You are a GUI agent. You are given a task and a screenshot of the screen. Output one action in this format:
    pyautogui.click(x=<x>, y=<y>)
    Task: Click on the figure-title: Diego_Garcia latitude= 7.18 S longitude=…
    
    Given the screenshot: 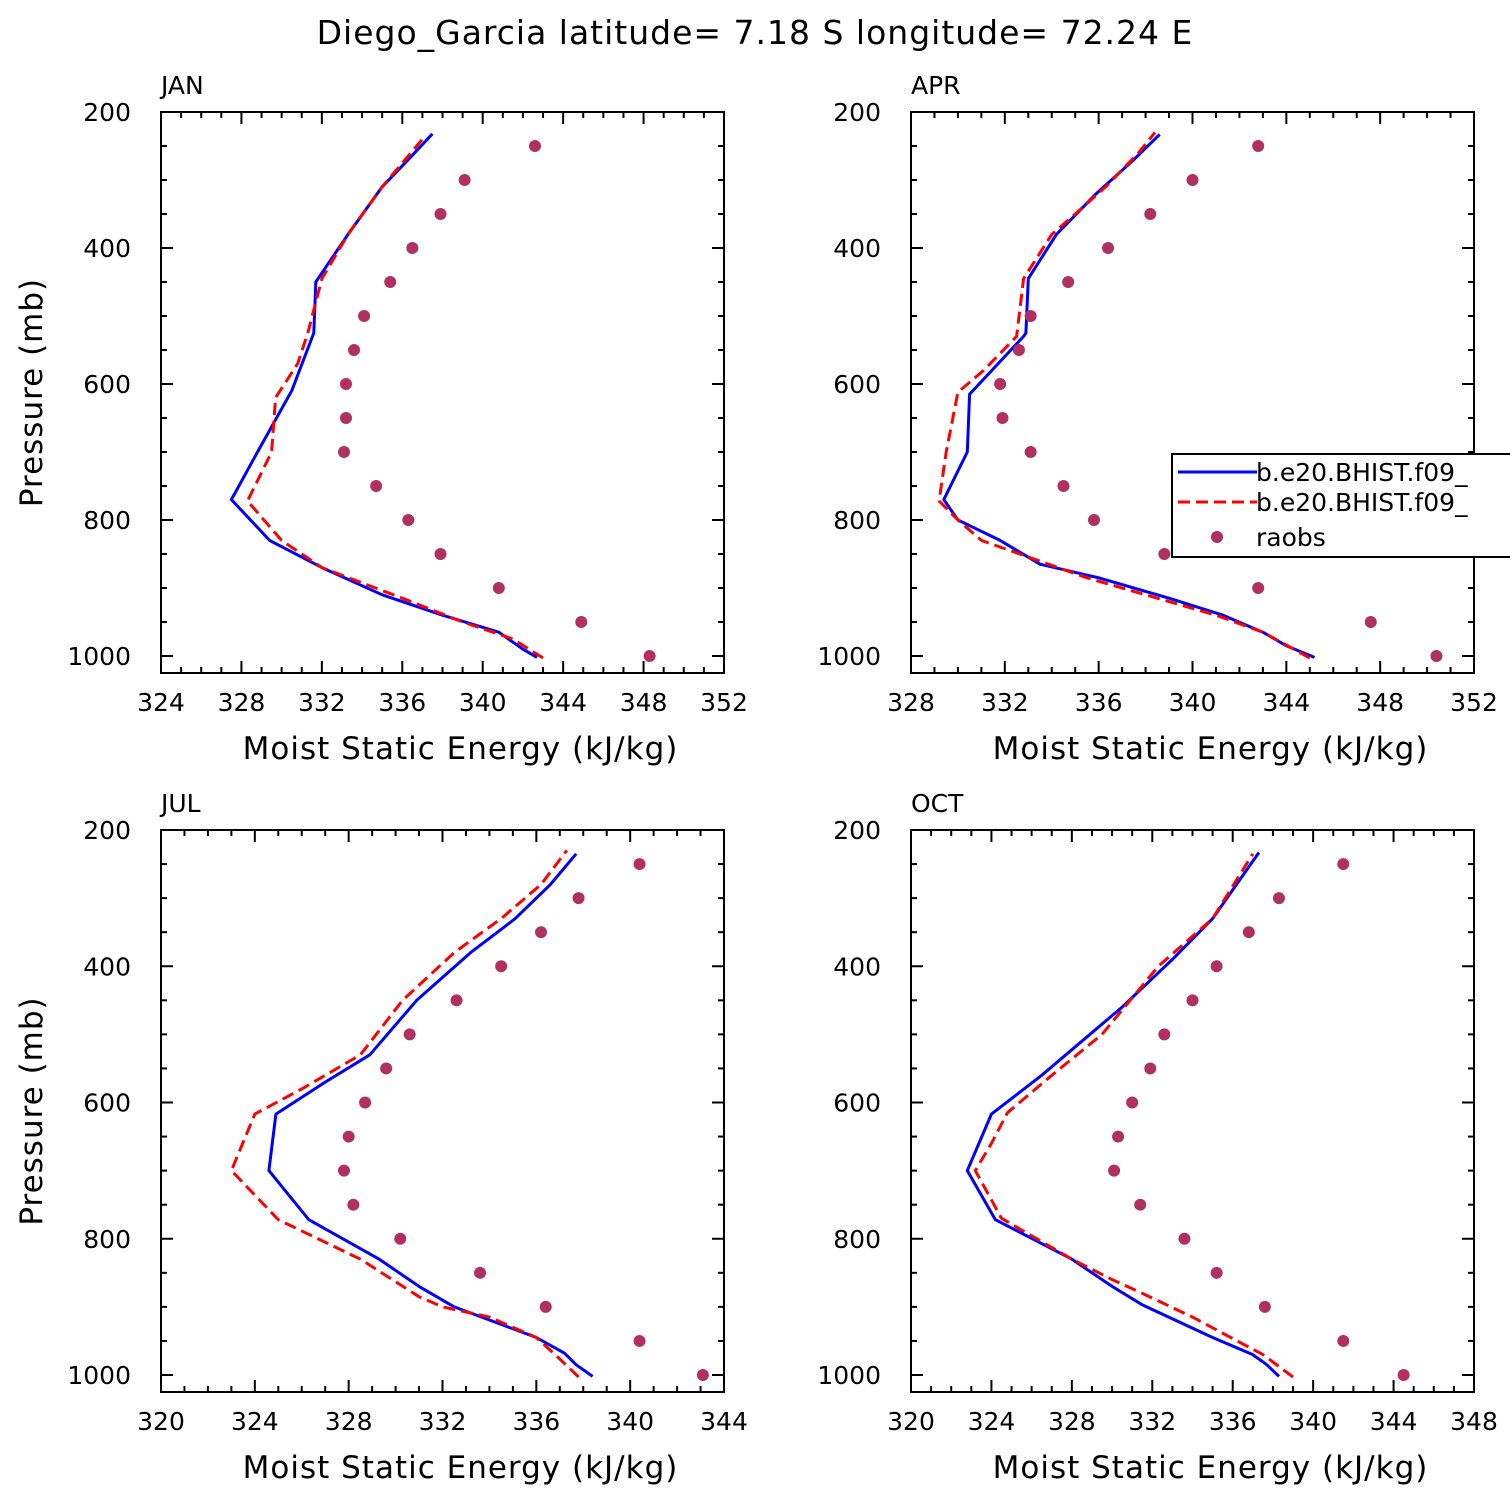 What is the action you would take?
    pyautogui.click(x=755, y=32)
    